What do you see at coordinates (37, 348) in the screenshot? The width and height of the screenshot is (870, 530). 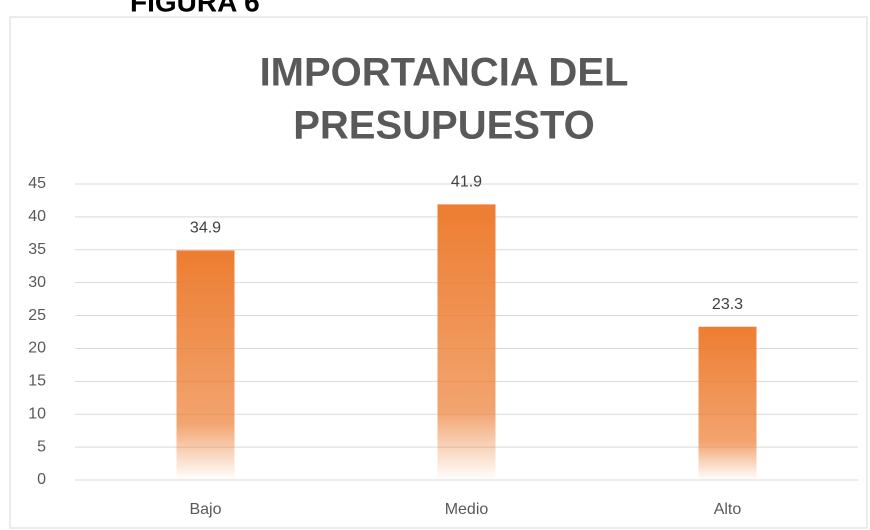 I see `y-tick-label: 20` at bounding box center [37, 348].